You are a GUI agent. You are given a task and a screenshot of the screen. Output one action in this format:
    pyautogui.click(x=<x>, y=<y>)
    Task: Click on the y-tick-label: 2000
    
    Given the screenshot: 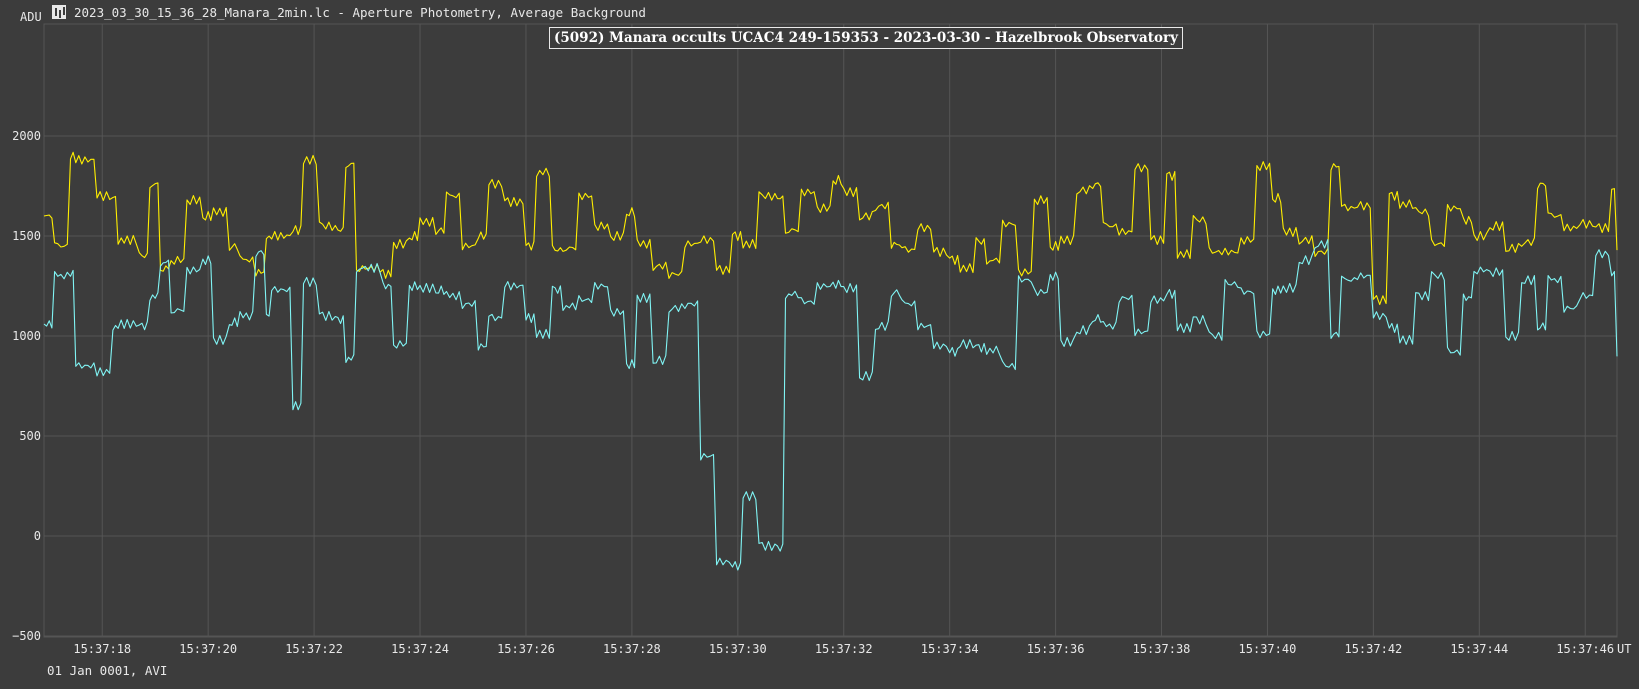 What is the action you would take?
    pyautogui.click(x=26, y=136)
    